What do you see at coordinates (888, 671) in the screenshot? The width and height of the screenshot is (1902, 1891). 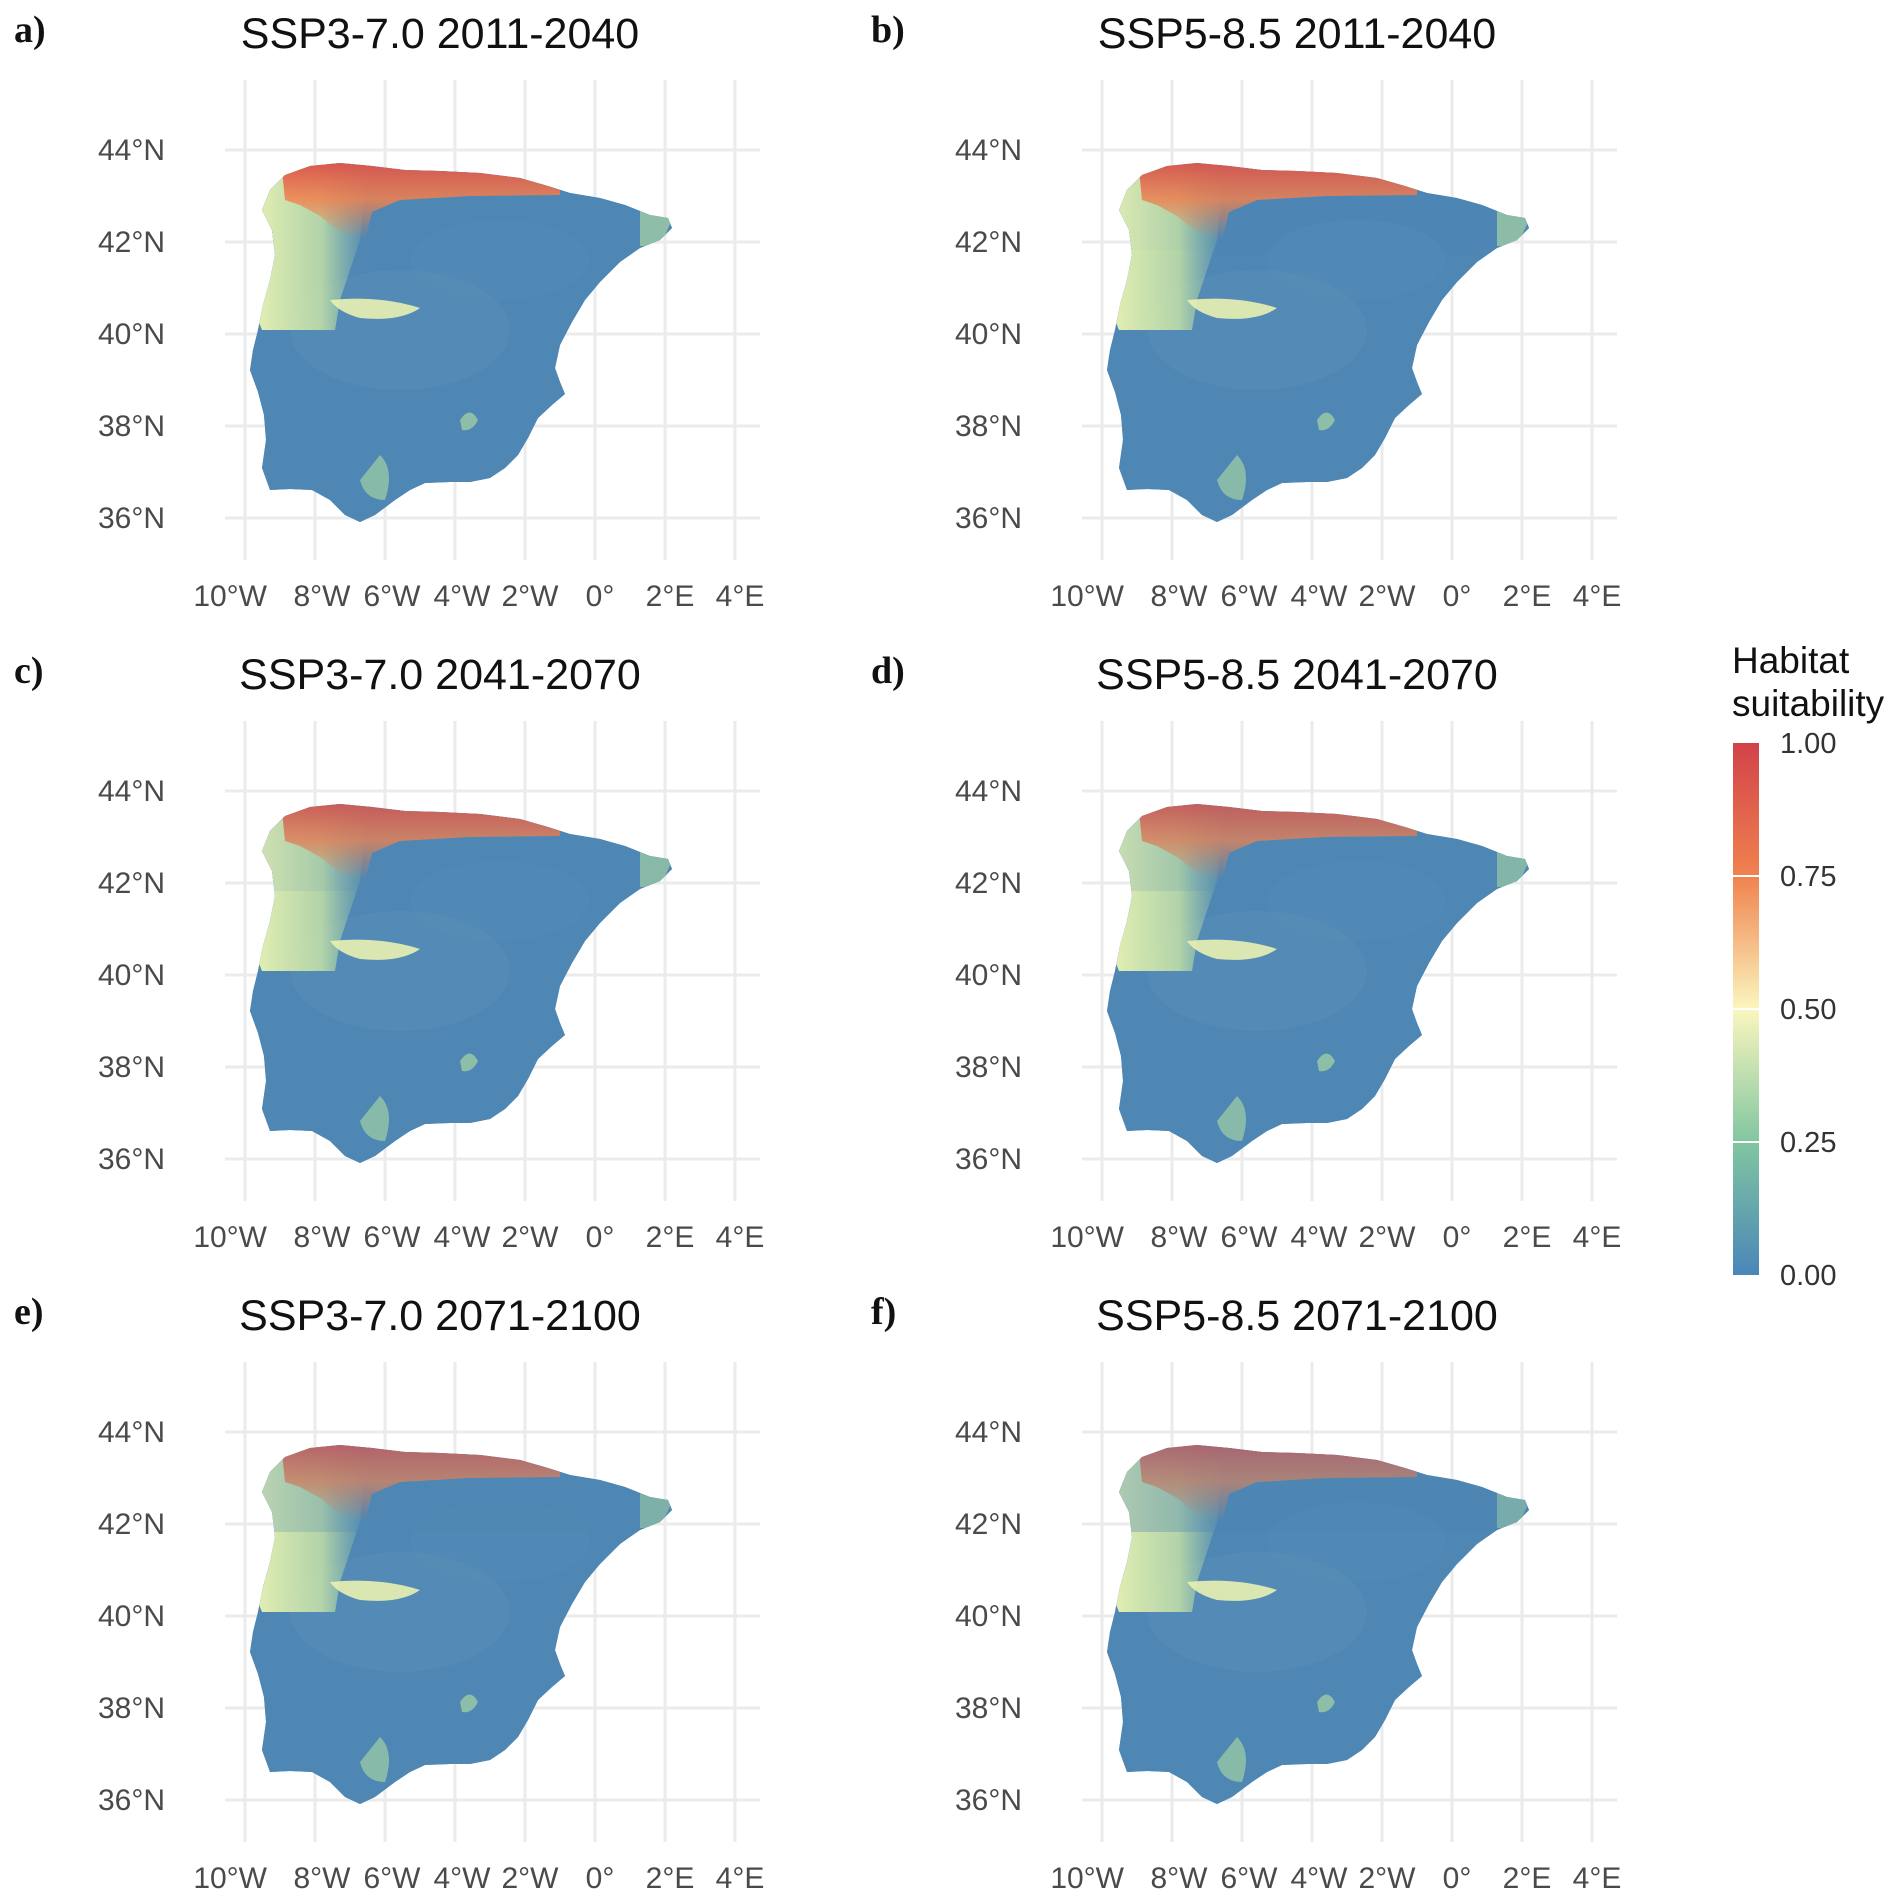 I see `panel-label: d)` at bounding box center [888, 671].